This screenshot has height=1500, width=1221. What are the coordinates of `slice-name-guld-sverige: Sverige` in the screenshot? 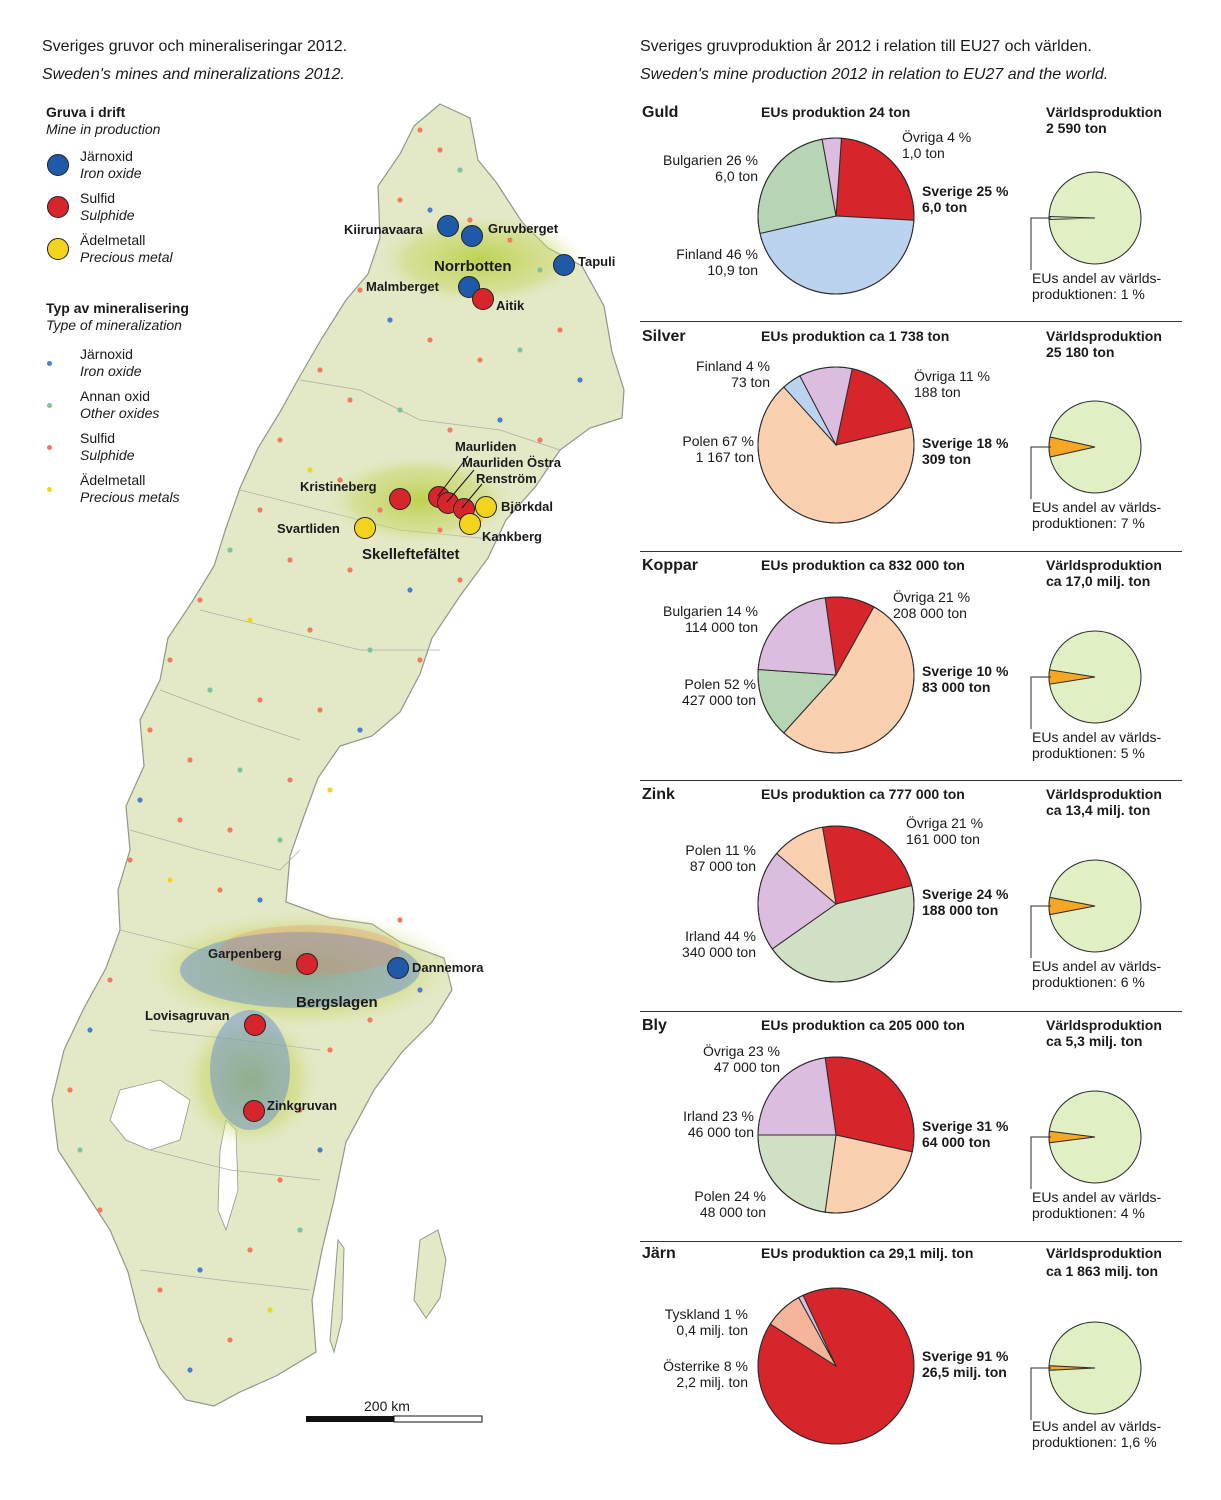 It's located at (947, 191).